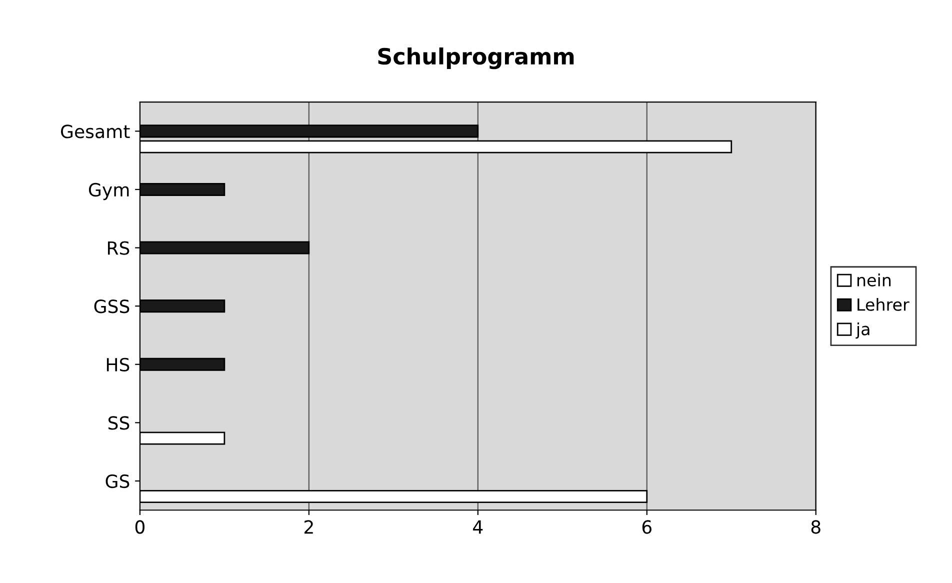 The height and width of the screenshot is (583, 952). Describe the element at coordinates (874, 280) in the screenshot. I see `legend-label: nein` at that location.